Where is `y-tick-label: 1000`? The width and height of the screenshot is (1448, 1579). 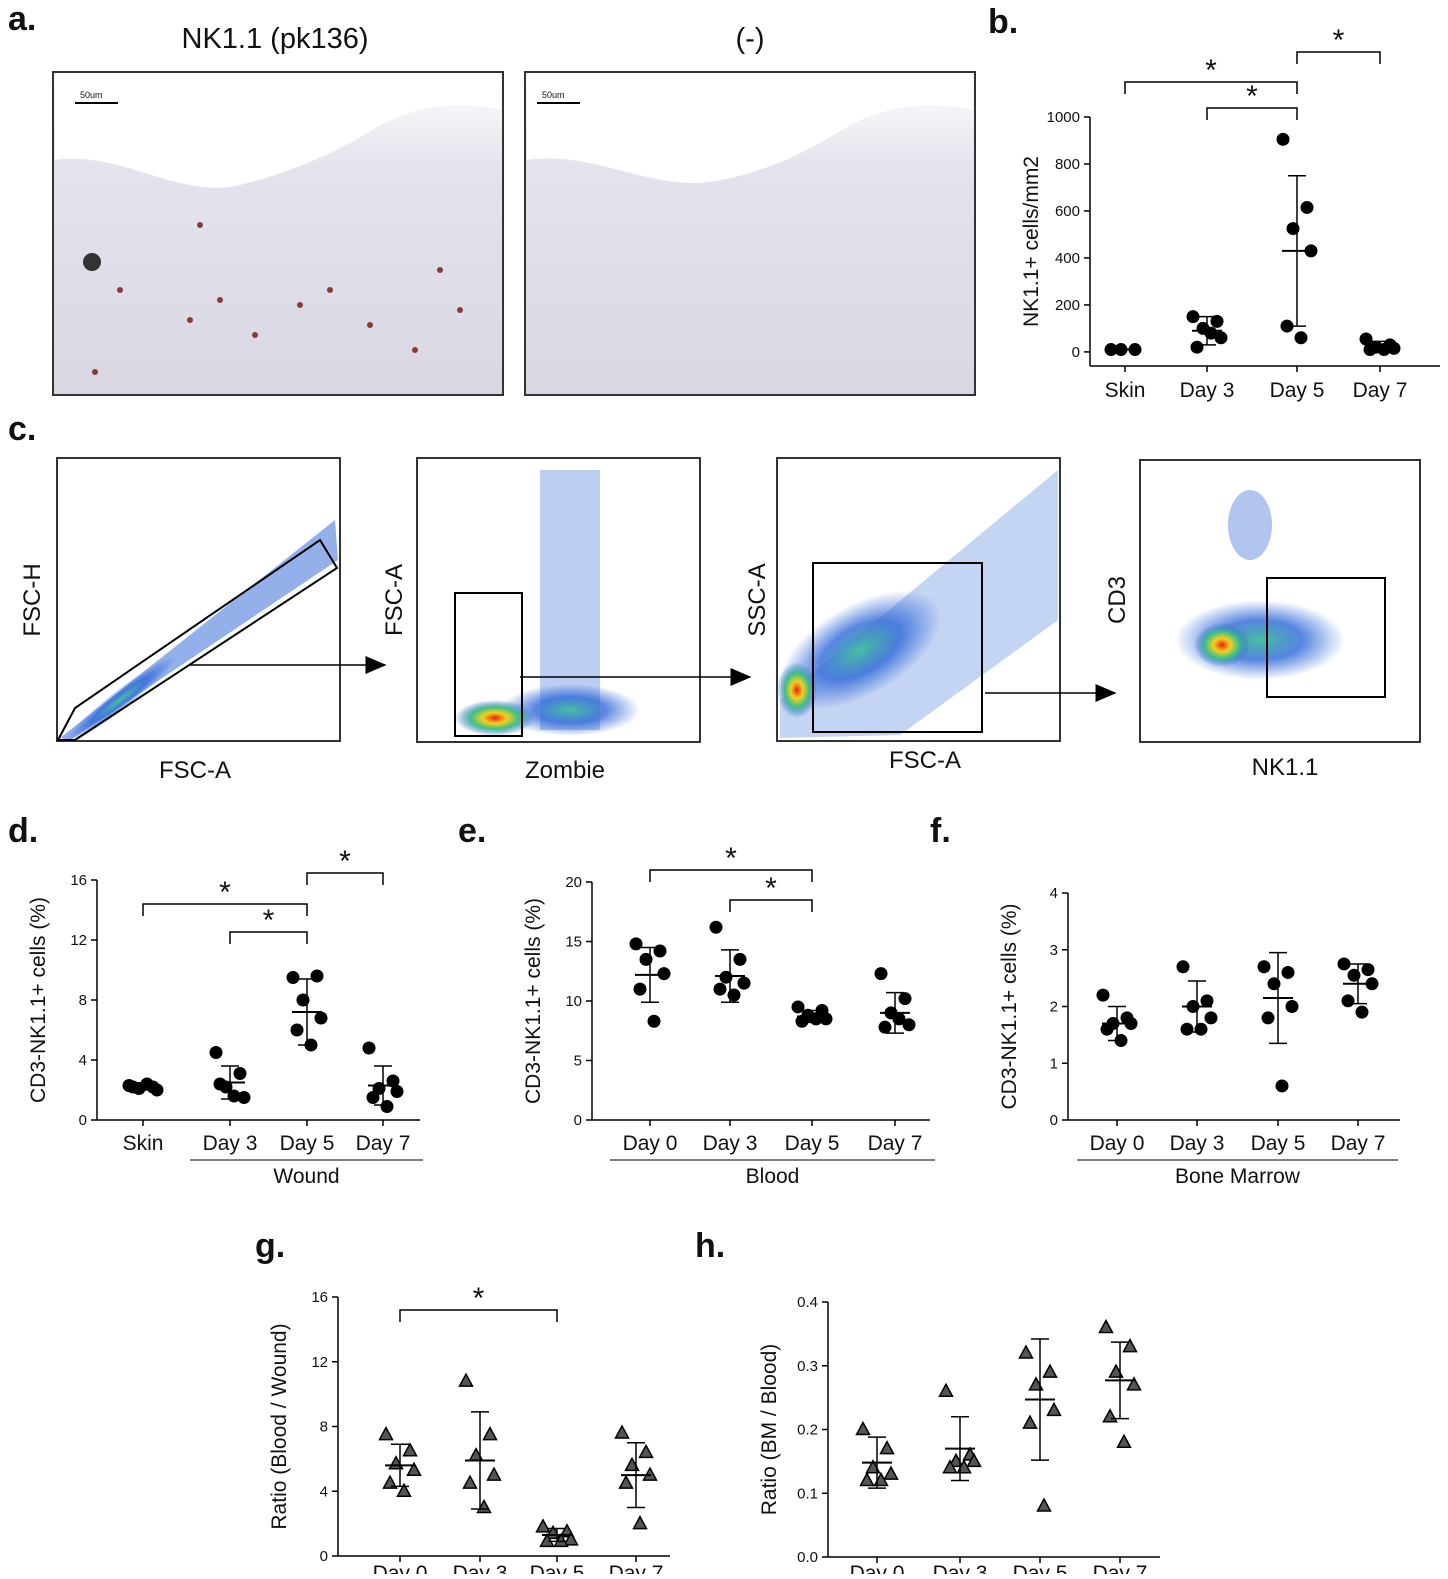 y-tick-label: 1000 is located at coordinates (1063, 117).